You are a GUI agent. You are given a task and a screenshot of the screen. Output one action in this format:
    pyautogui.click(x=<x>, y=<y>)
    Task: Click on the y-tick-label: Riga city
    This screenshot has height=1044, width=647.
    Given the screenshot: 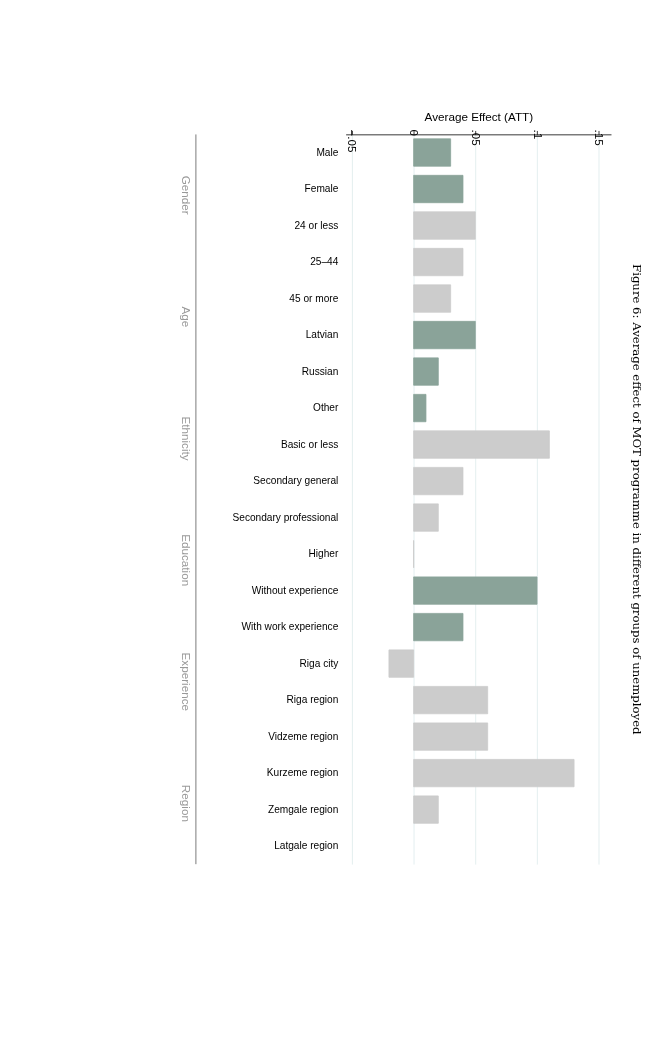 What is the action you would take?
    pyautogui.click(x=319, y=663)
    